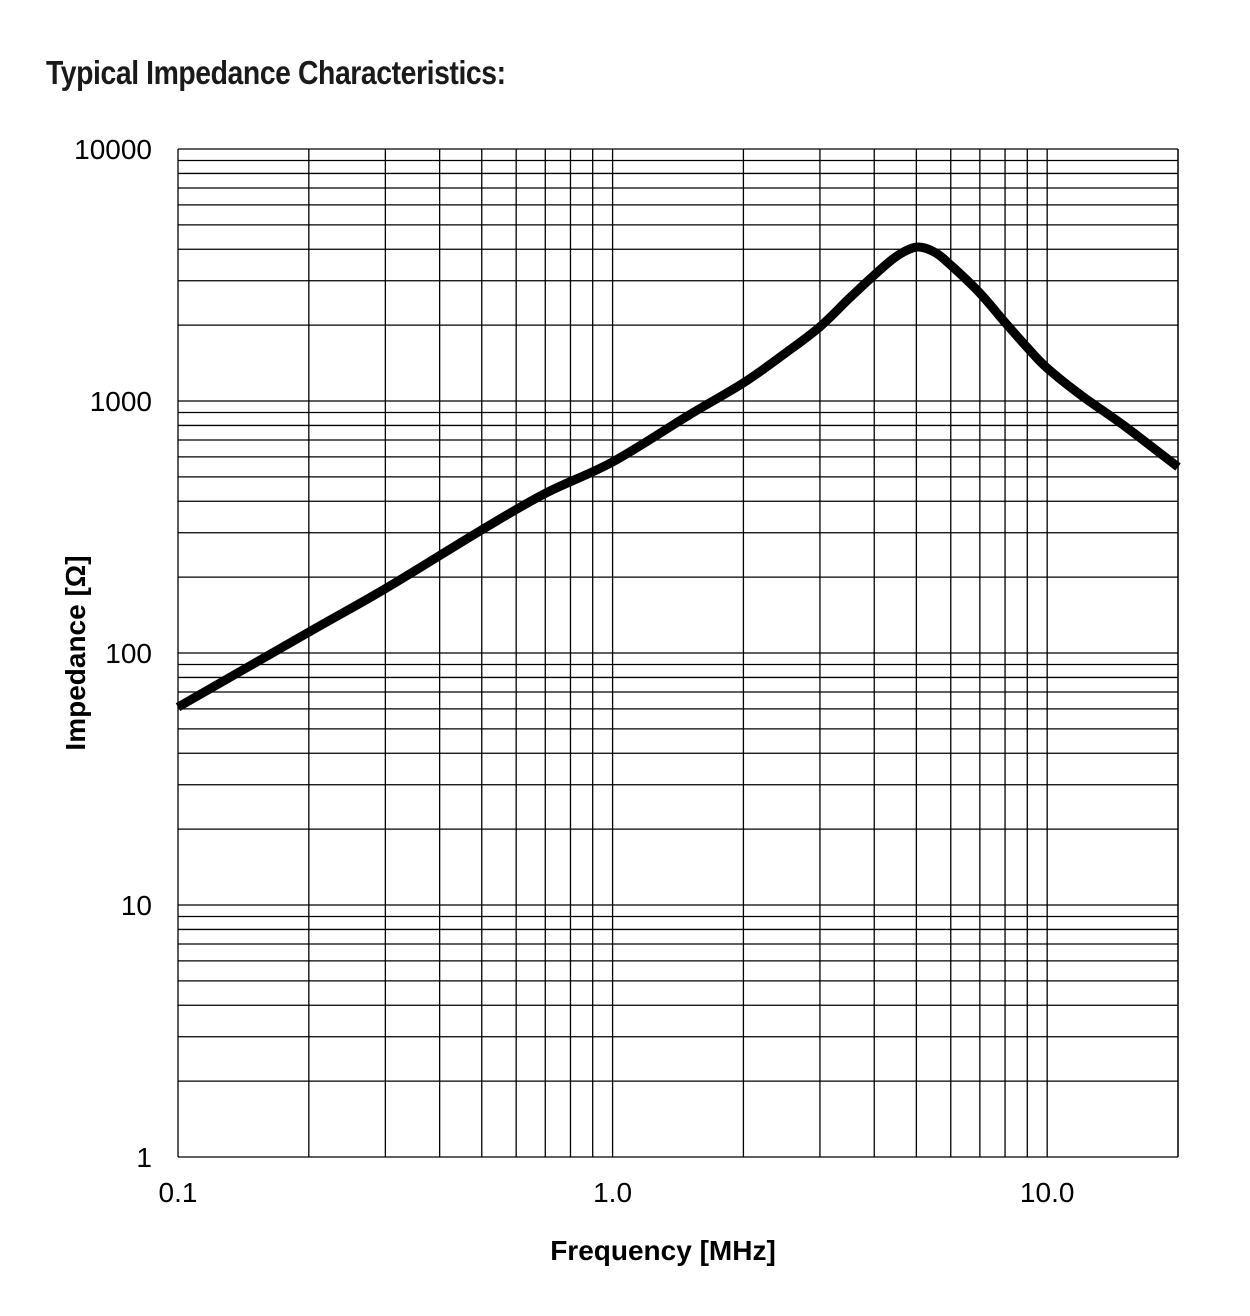  I want to click on chart-title: Typical Impedance Characteristics:, so click(276, 72).